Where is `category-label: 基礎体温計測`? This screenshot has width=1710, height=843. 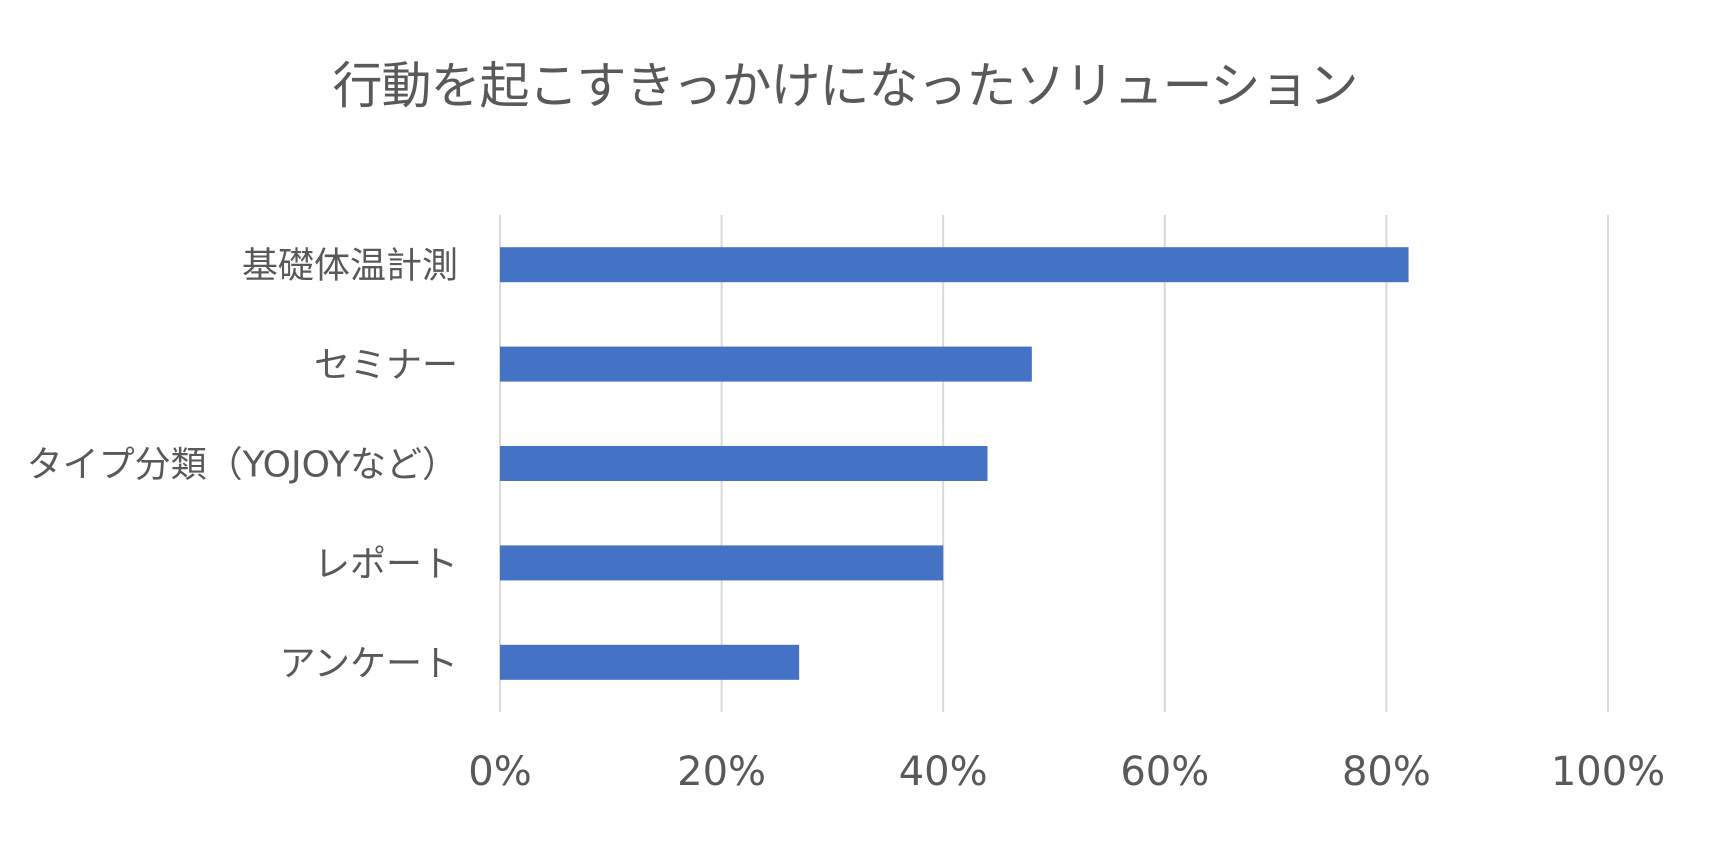 category-label: 基礎体温計測 is located at coordinates (350, 266).